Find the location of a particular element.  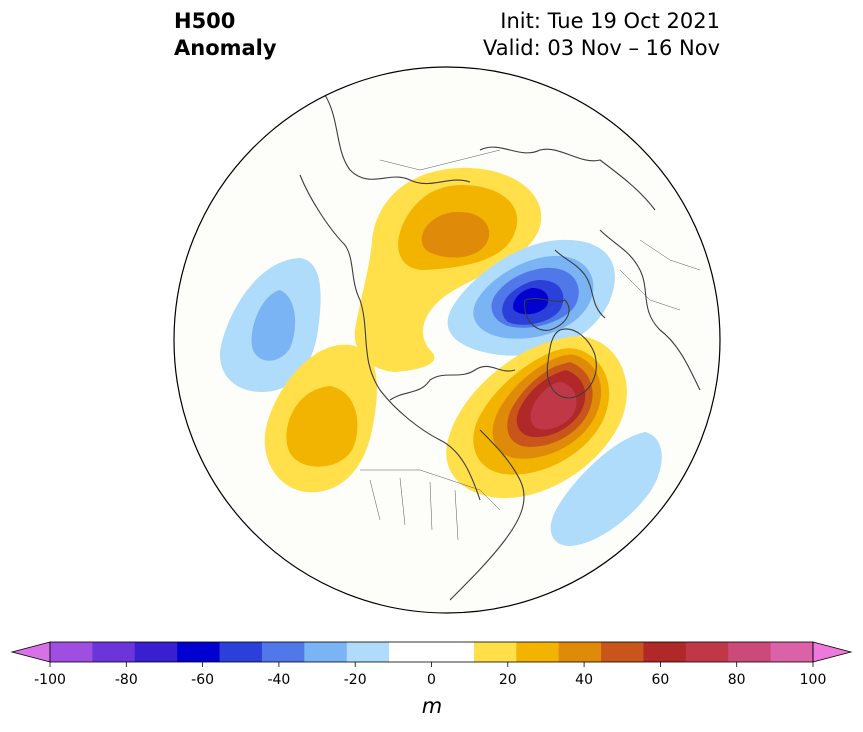

border-asia is located at coordinates (440, 160).